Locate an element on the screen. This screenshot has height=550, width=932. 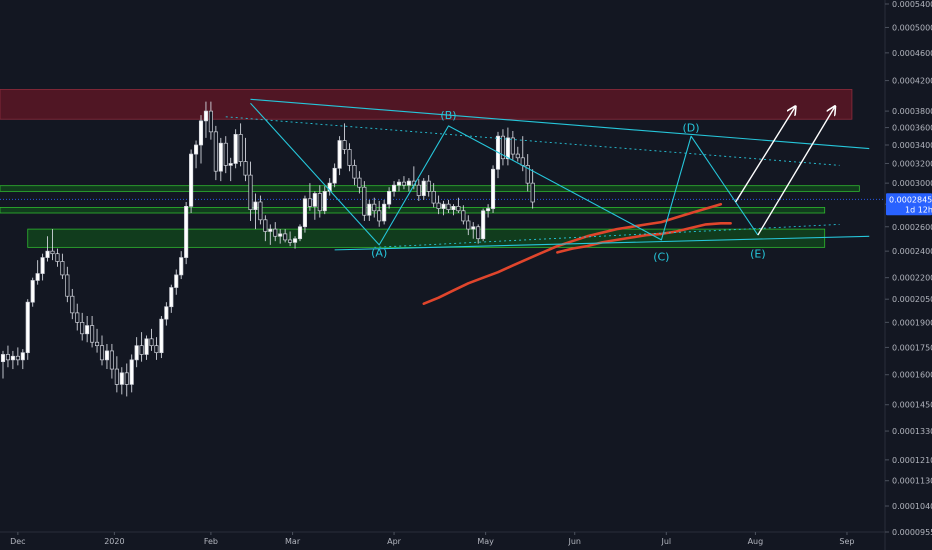
price-tick-label: 0.0001900 is located at coordinates (912, 322).